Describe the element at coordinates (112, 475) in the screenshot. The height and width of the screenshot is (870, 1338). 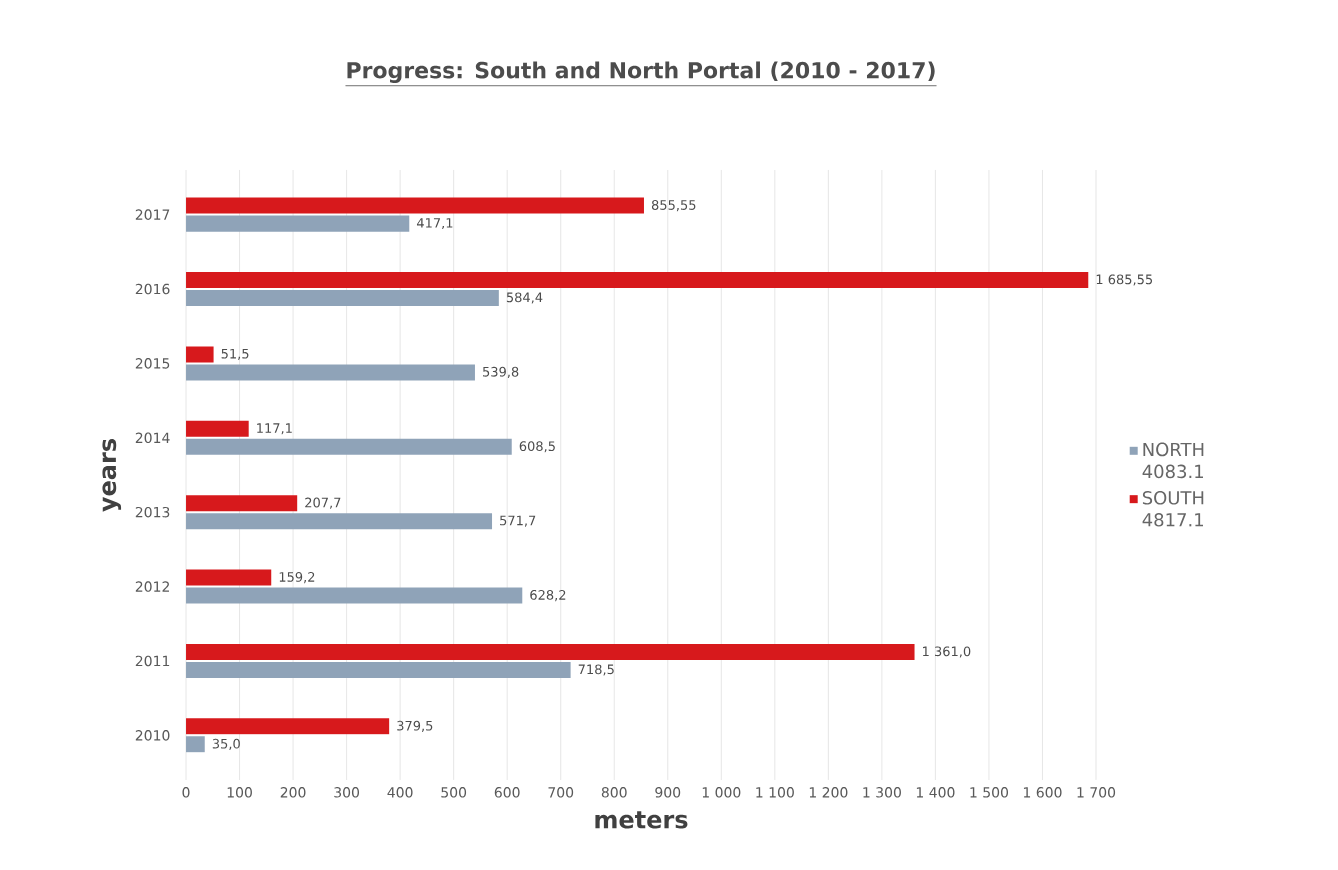
I see `y-axis-title: years` at that location.